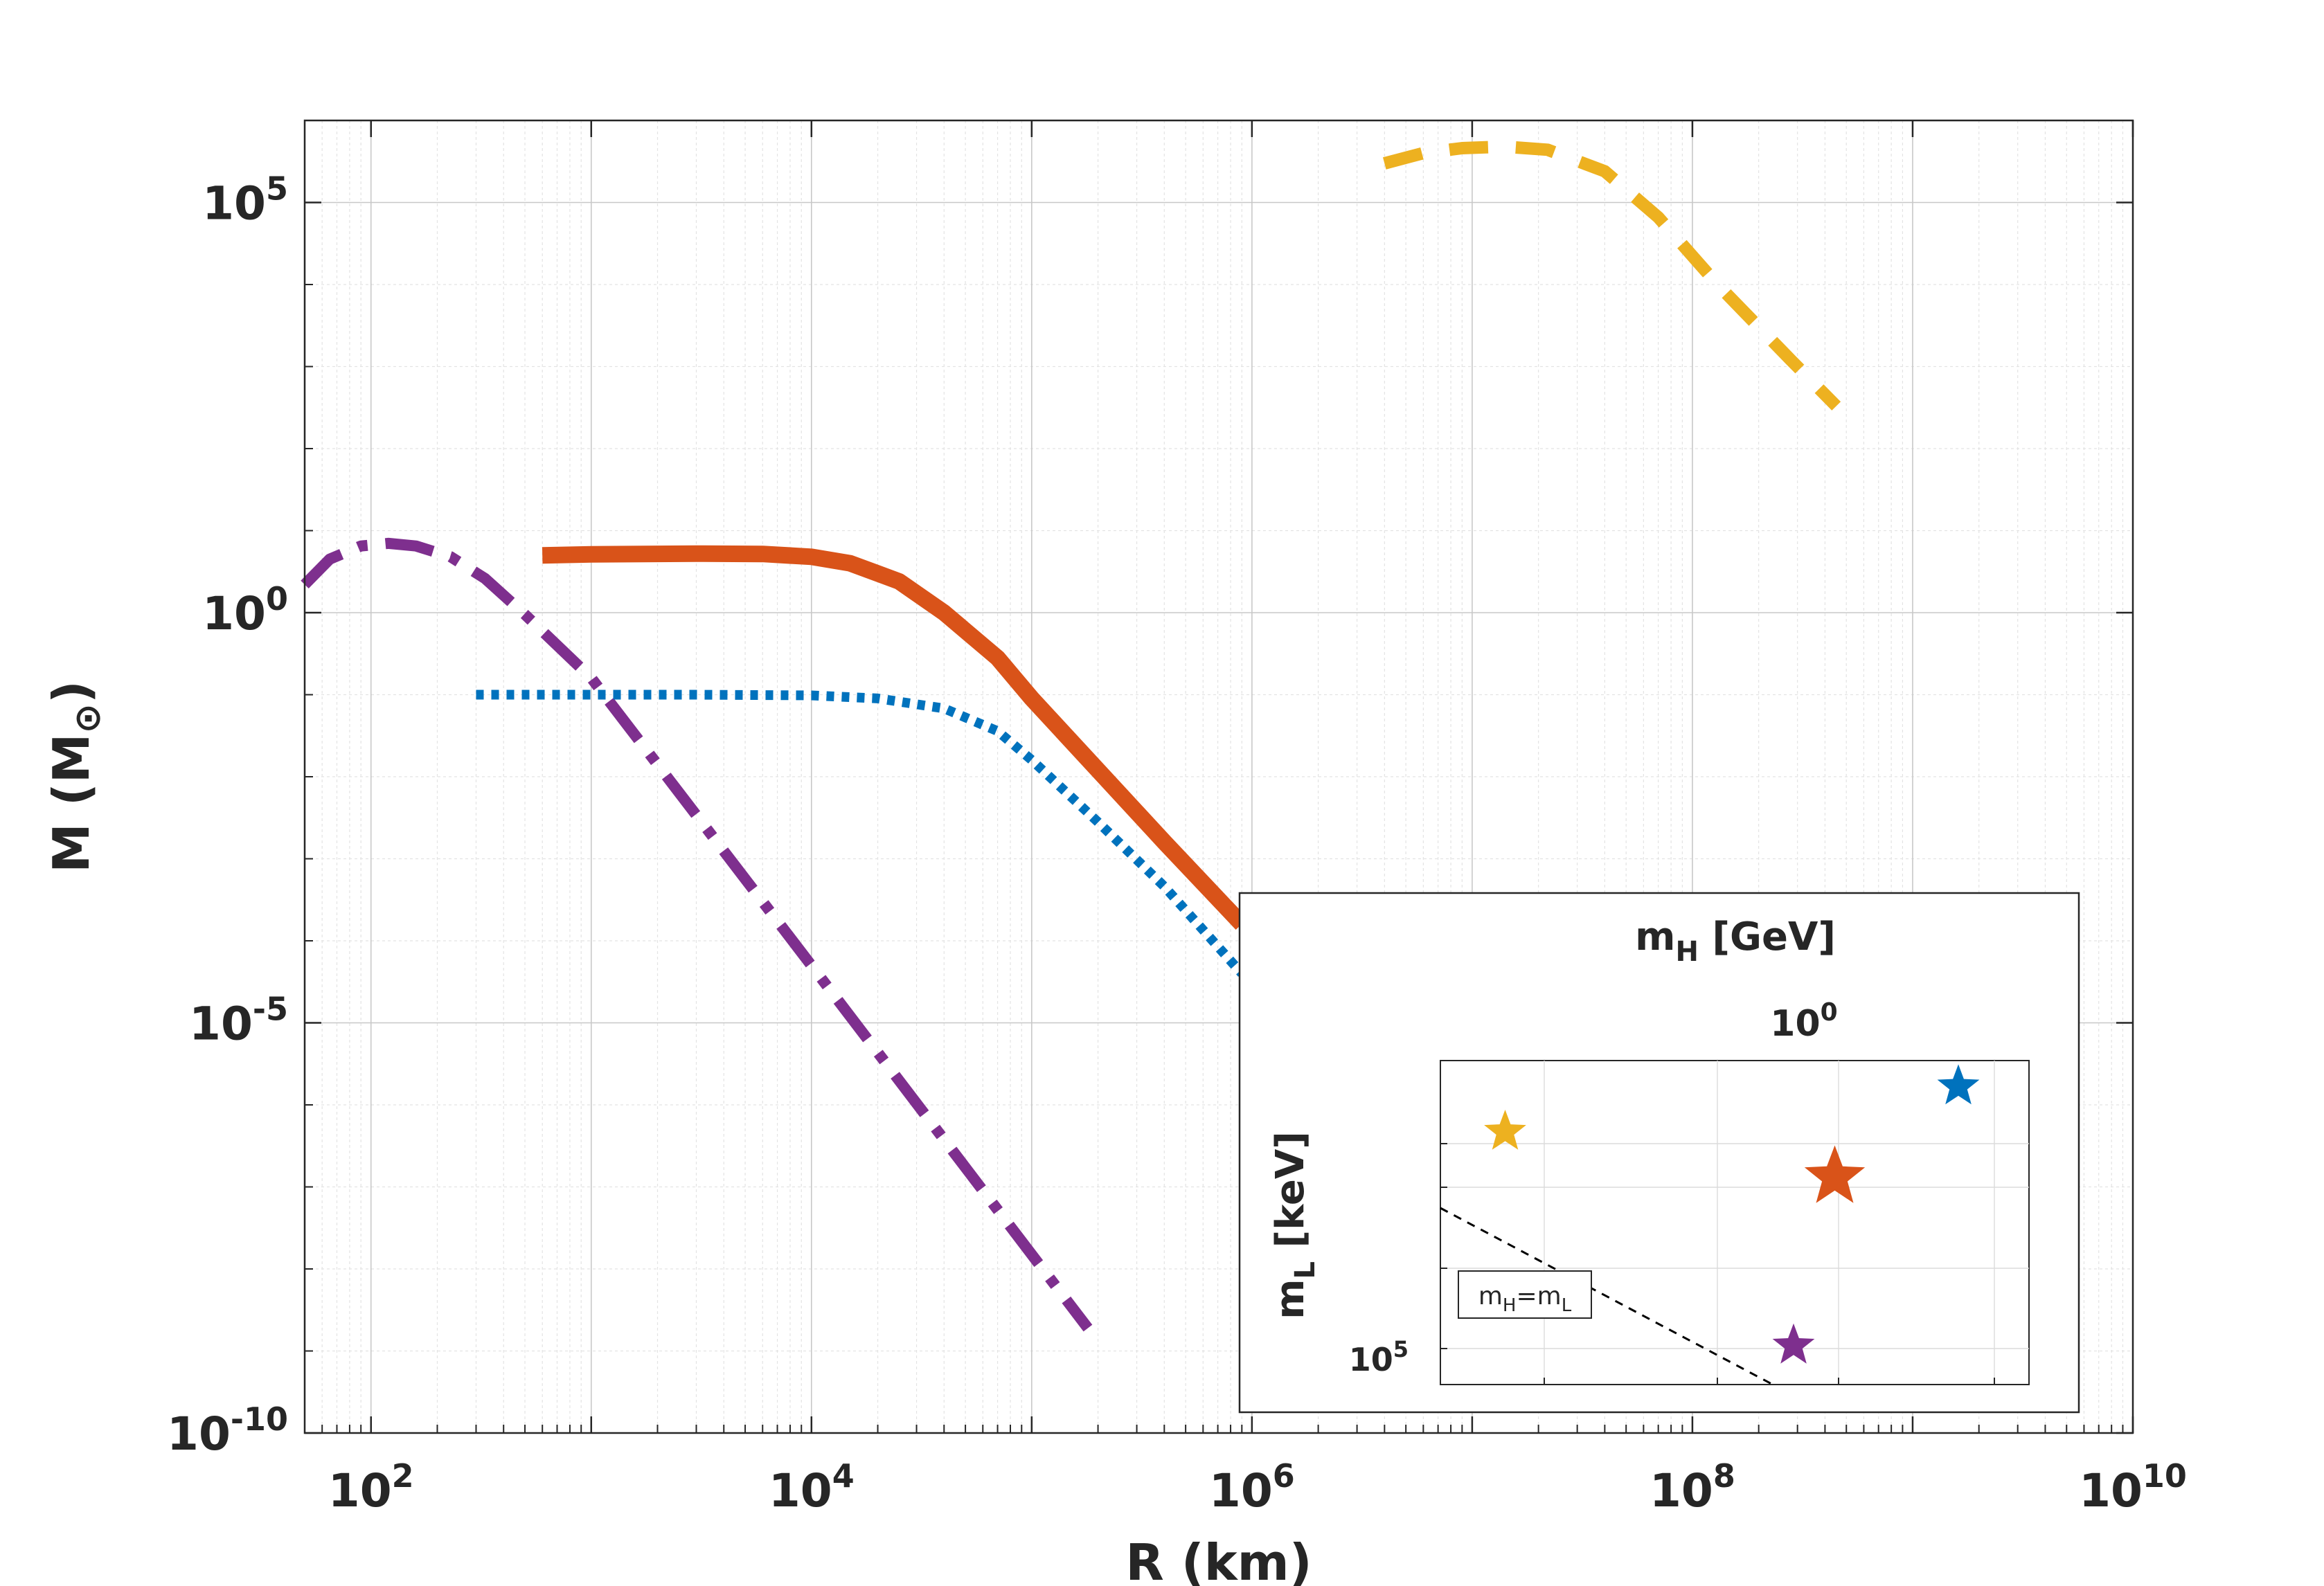 The width and height of the screenshot is (2324, 1586). What do you see at coordinates (1379, 1357) in the screenshot?
I see `inset-left-tick-label: 105` at bounding box center [1379, 1357].